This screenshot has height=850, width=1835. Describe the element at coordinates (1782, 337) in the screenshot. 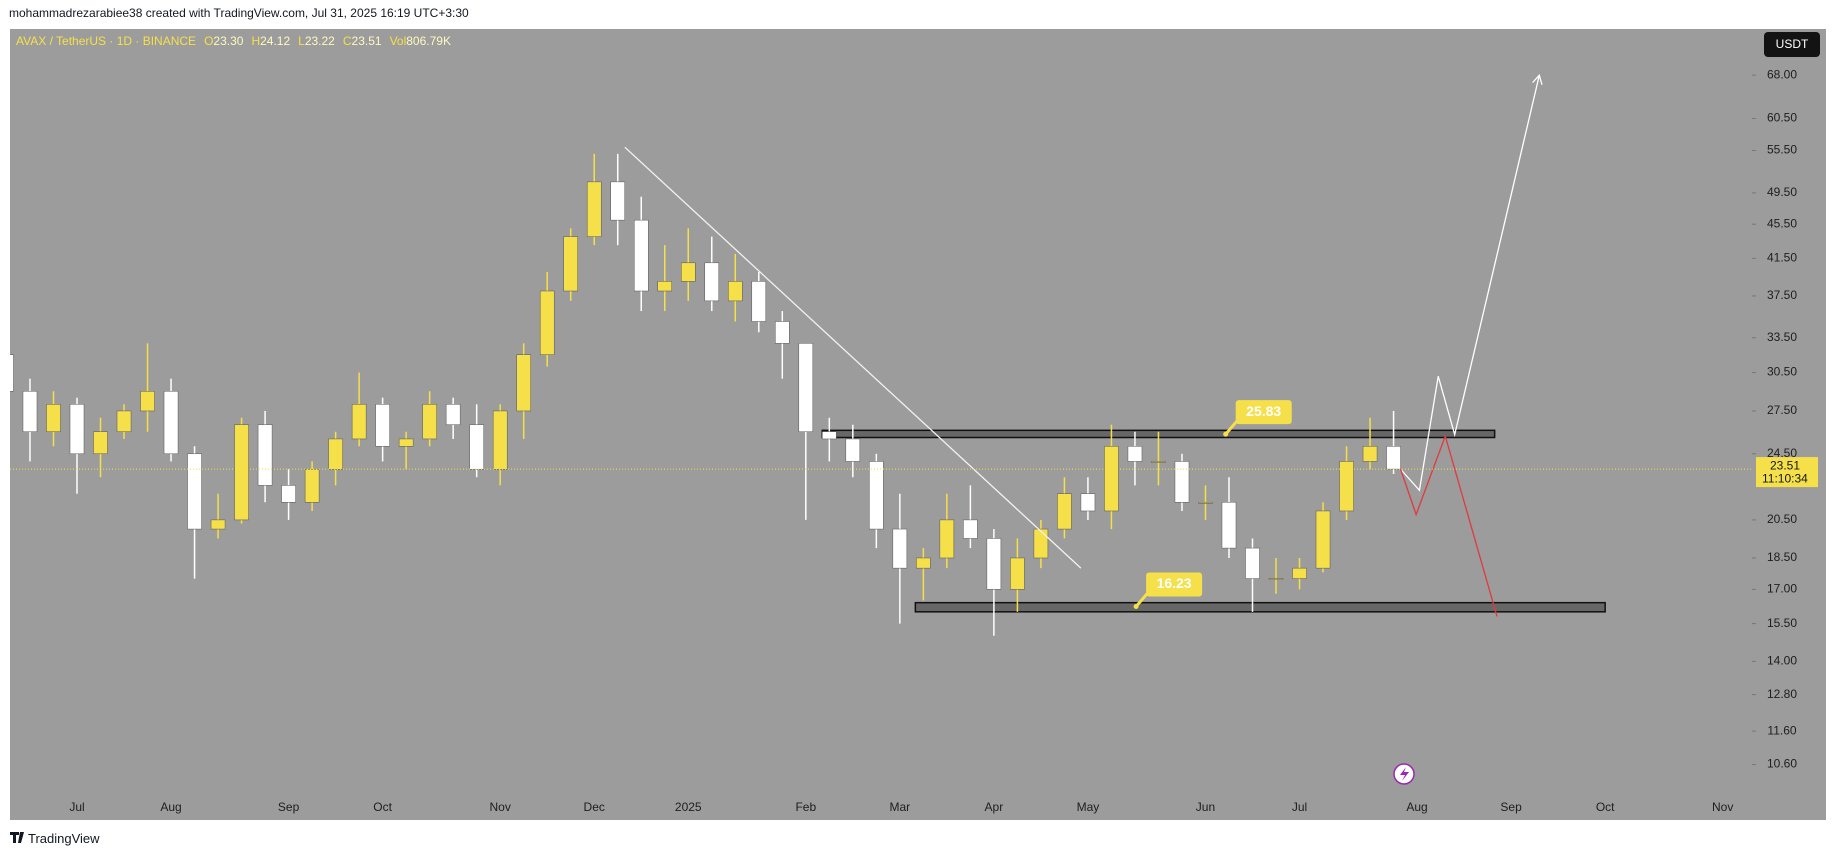

I see `y-tick-label: 33.50` at that location.